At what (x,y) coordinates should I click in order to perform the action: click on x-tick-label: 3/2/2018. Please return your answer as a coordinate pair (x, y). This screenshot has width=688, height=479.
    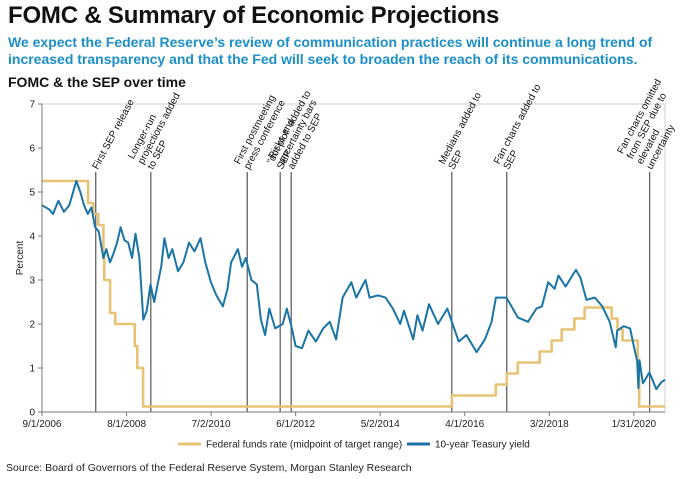
    Looking at the image, I should click on (549, 424).